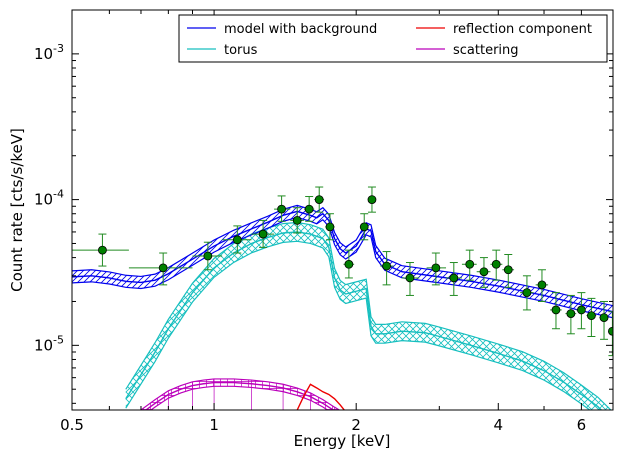 This screenshot has height=459, width=624. I want to click on legend-label-scattering: scattering, so click(486, 50).